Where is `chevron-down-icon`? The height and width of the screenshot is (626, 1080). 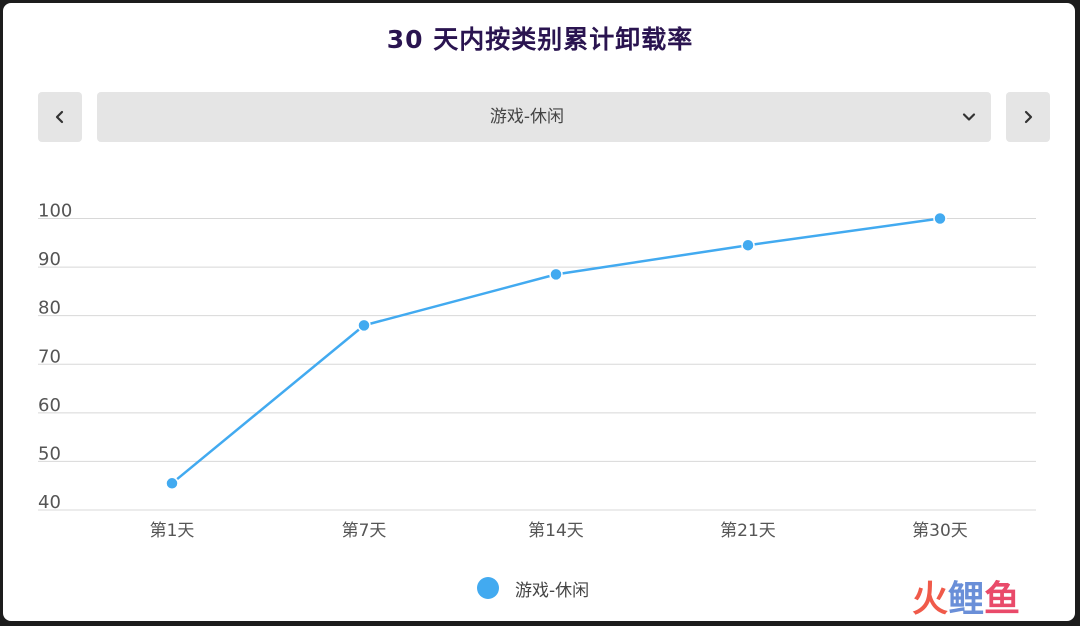 chevron-down-icon is located at coordinates (969, 117).